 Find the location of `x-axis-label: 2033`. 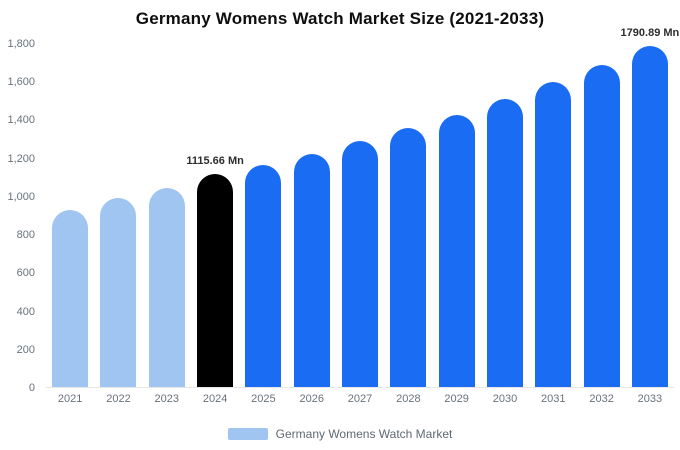

x-axis-label: 2033 is located at coordinates (650, 399).